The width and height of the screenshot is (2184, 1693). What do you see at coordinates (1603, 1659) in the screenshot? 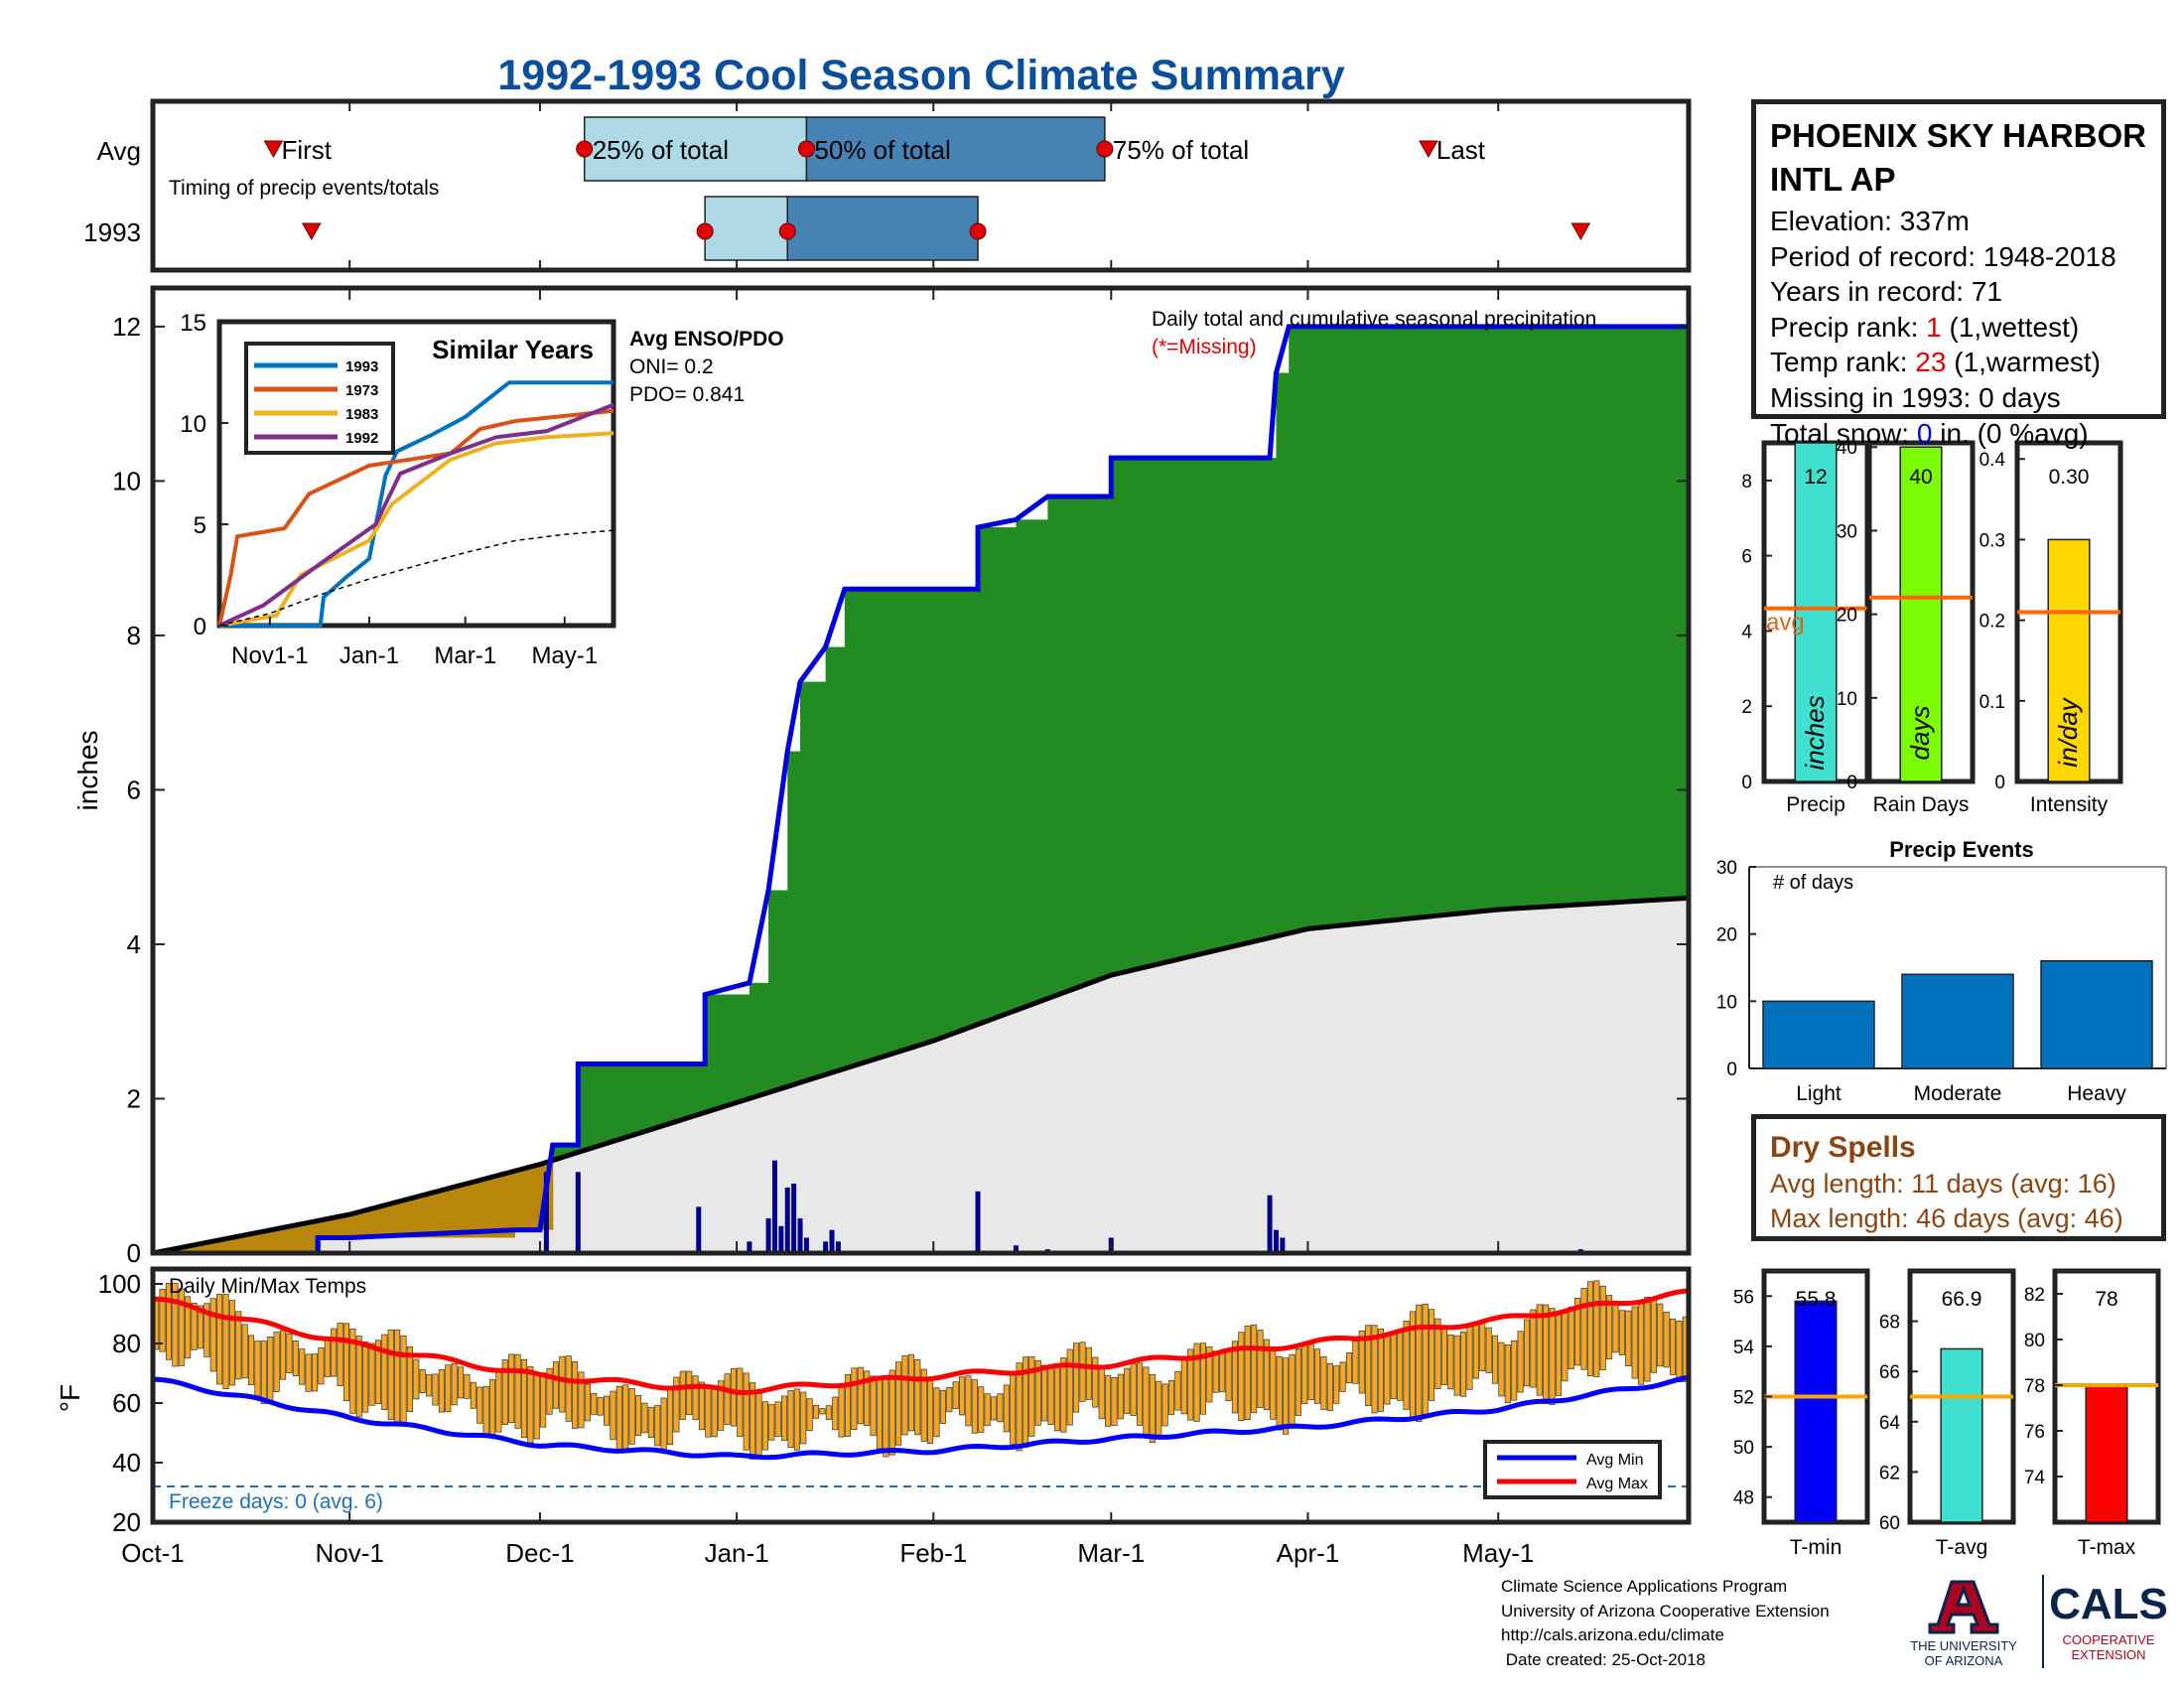
I see `footer-line4: Date created: 25-Oct-2018` at bounding box center [1603, 1659].